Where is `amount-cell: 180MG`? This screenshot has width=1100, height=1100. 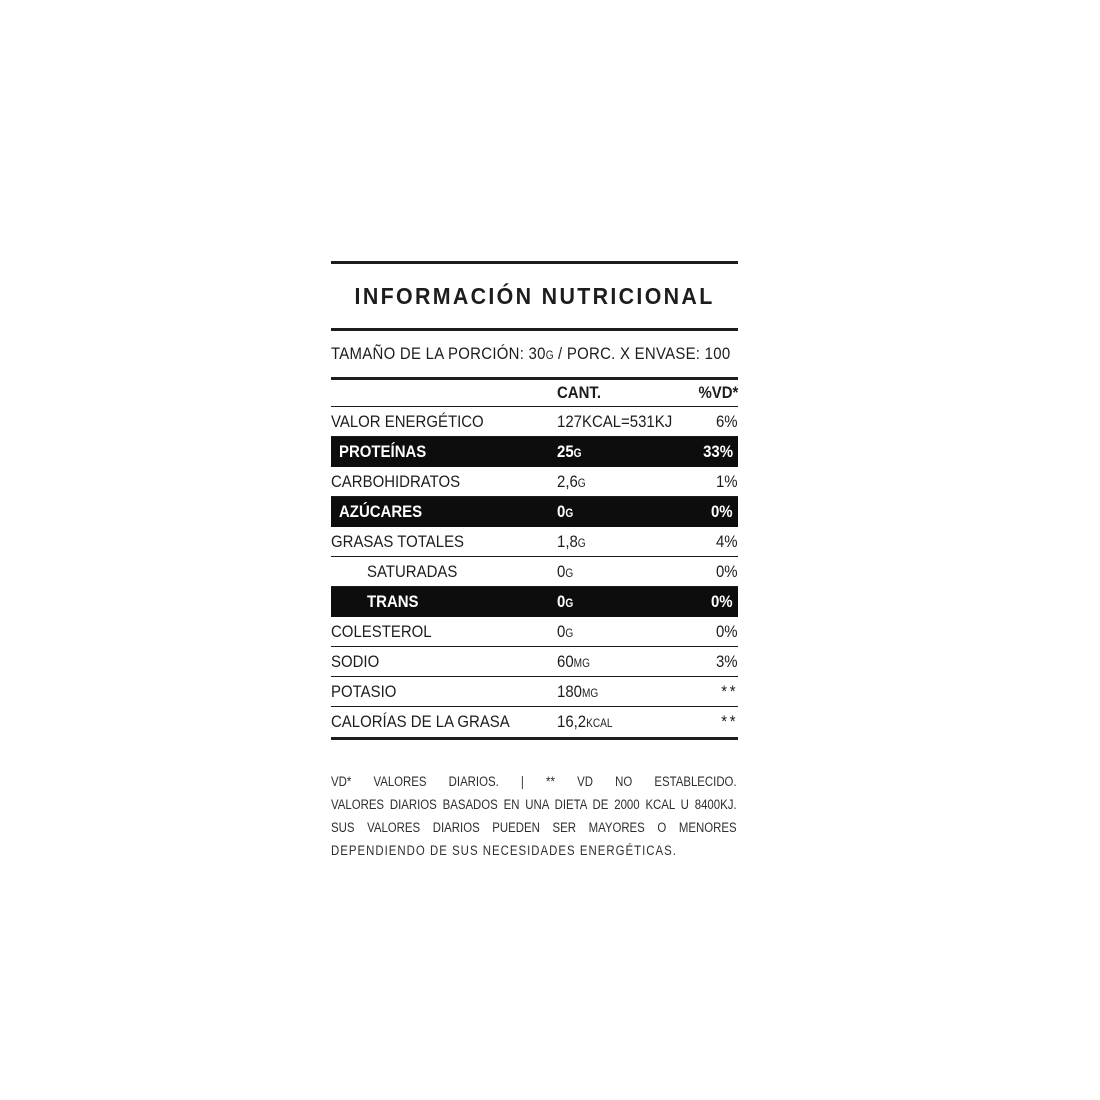
amount-cell: 180MG is located at coordinates (615, 692).